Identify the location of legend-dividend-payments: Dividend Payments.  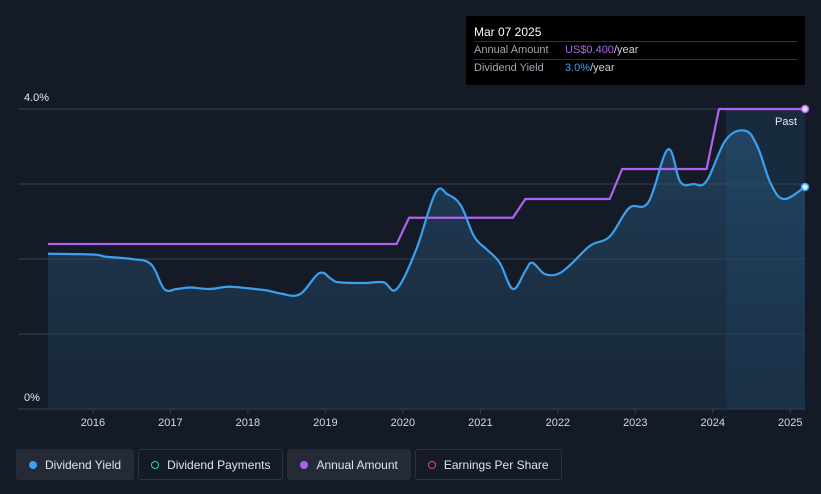
(211, 464).